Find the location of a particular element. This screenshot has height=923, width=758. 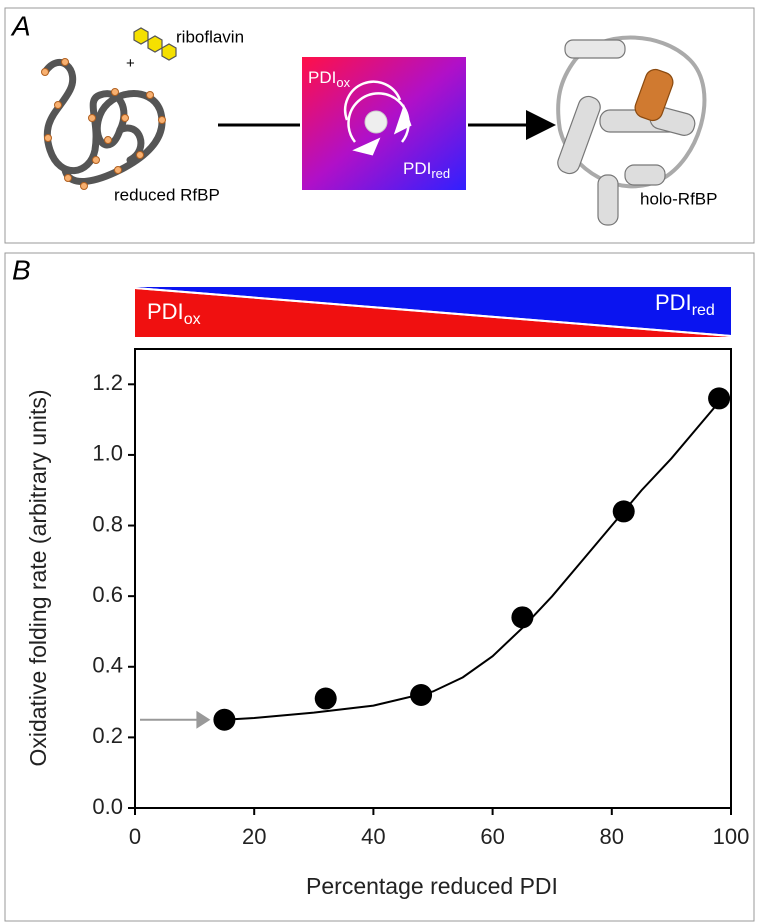

pdi-ox-label: PDIox is located at coordinates (329, 79).